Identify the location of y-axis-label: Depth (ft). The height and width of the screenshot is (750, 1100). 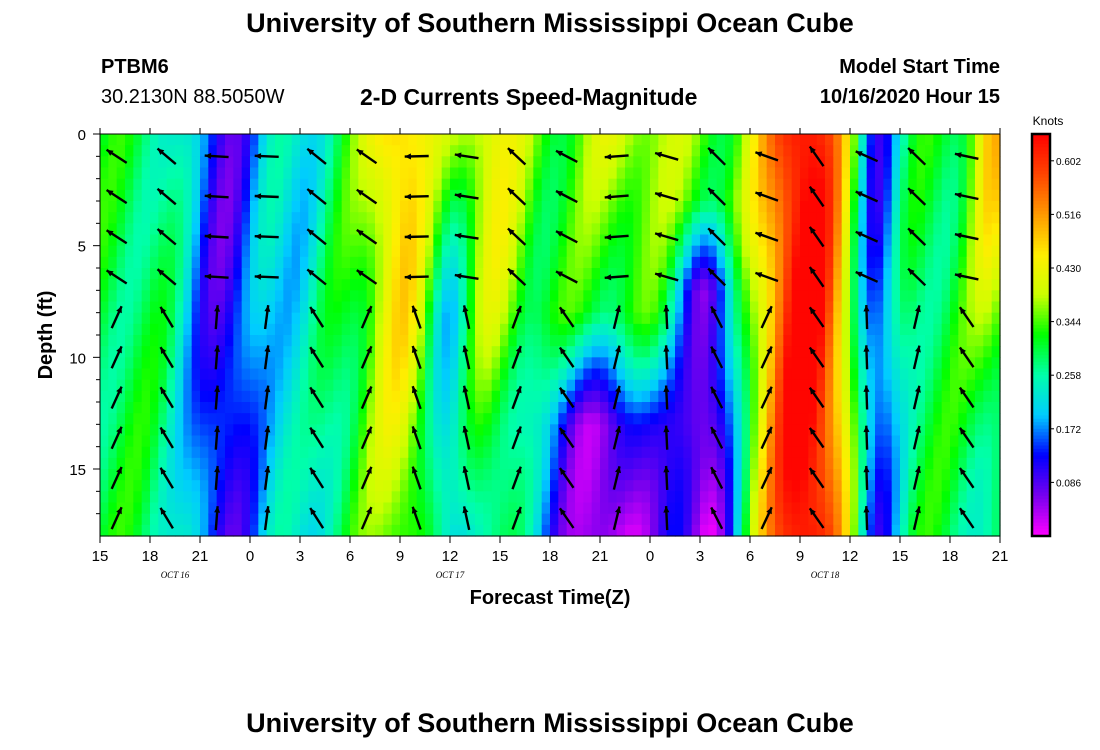
(46, 335).